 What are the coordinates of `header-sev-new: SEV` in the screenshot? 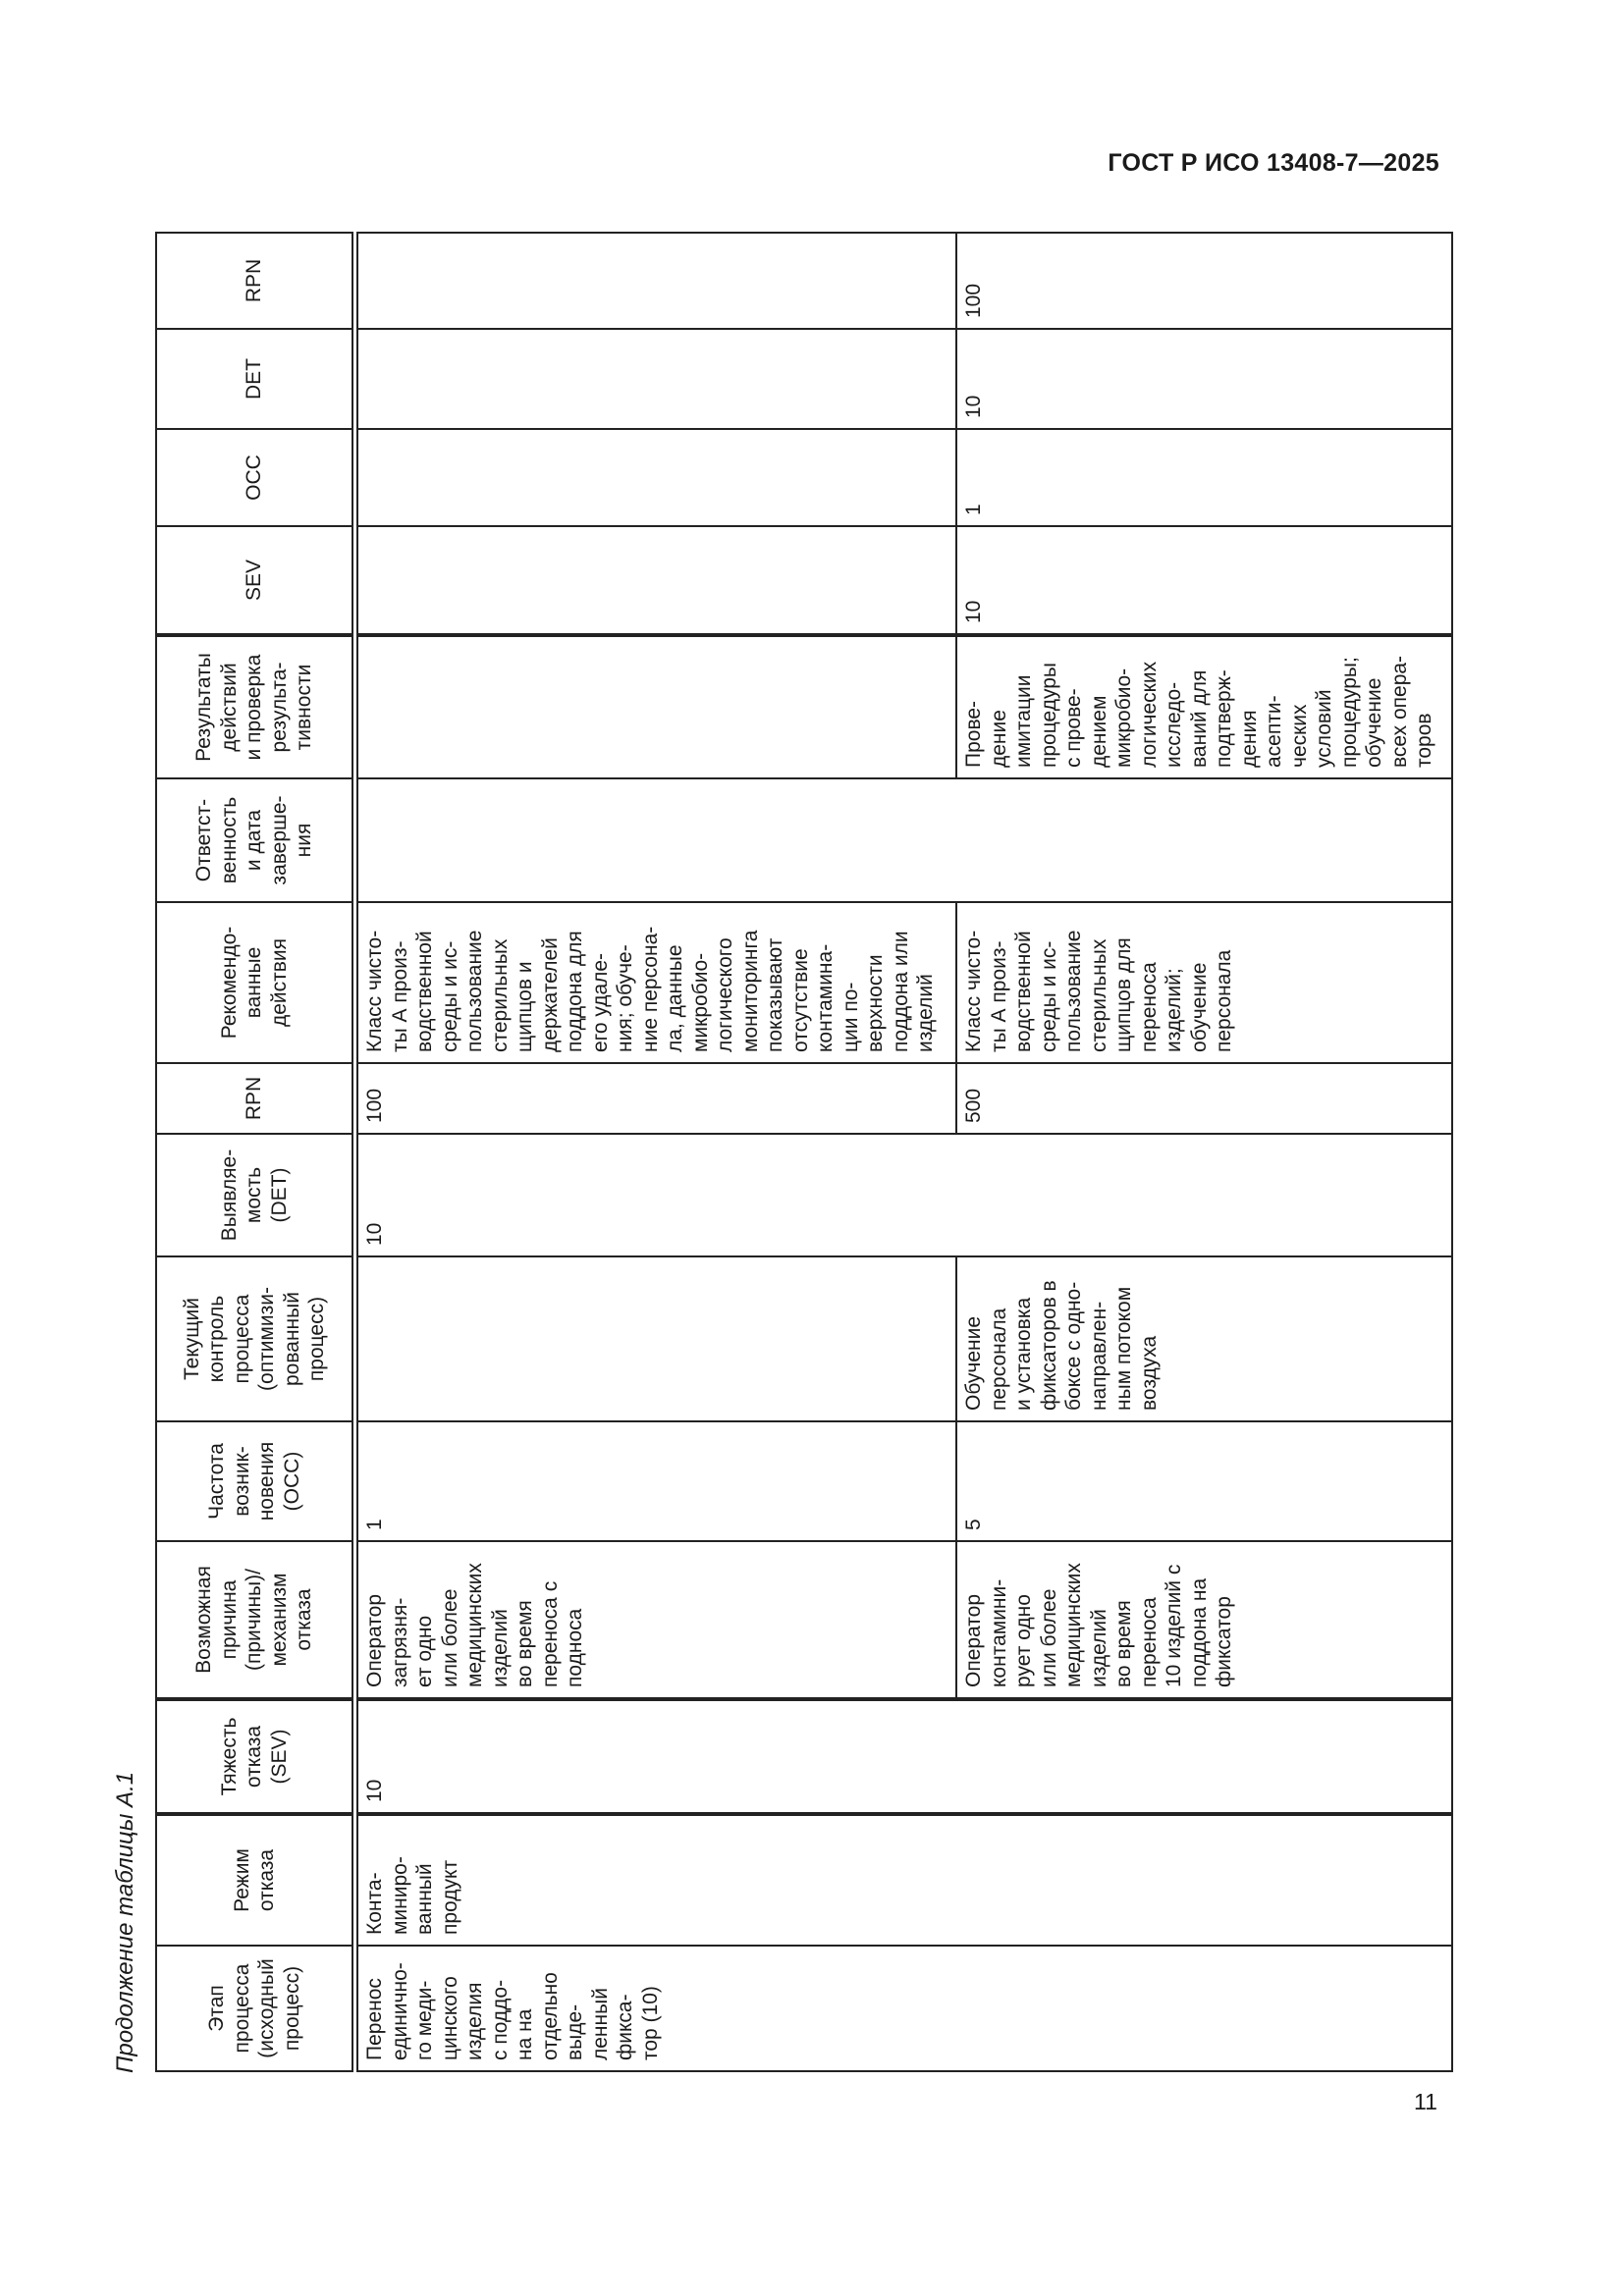 It's located at (255, 581).